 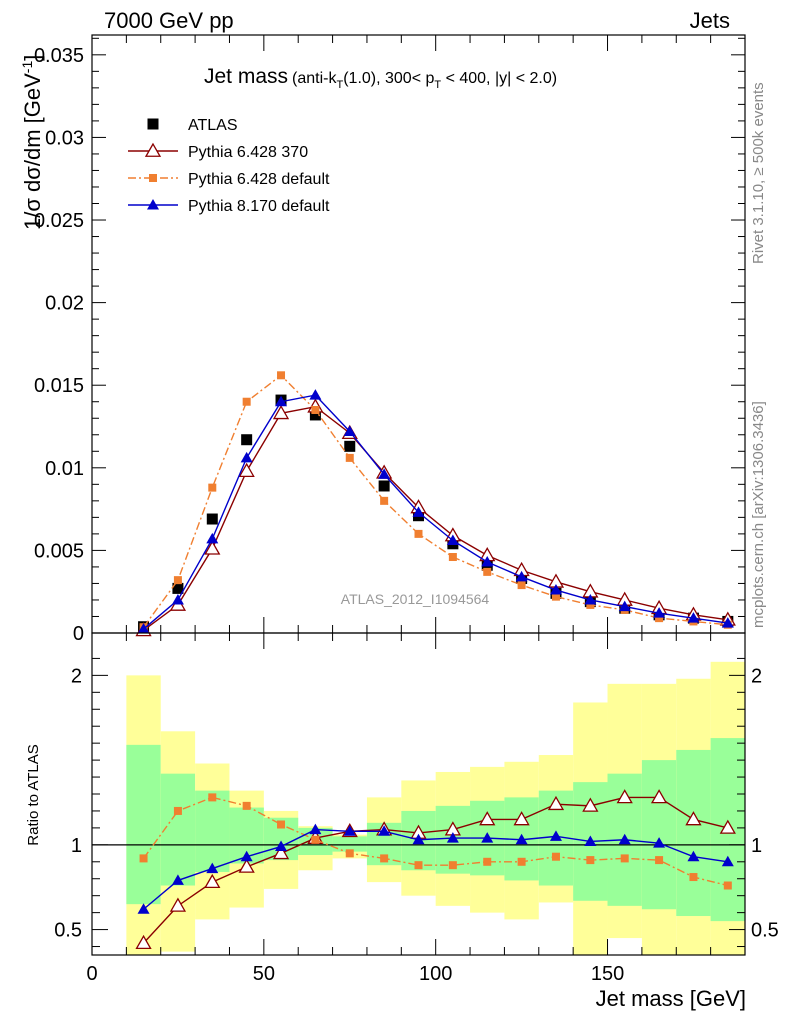 What do you see at coordinates (32, 58) in the screenshot?
I see `ylabel-end: ]` at bounding box center [32, 58].